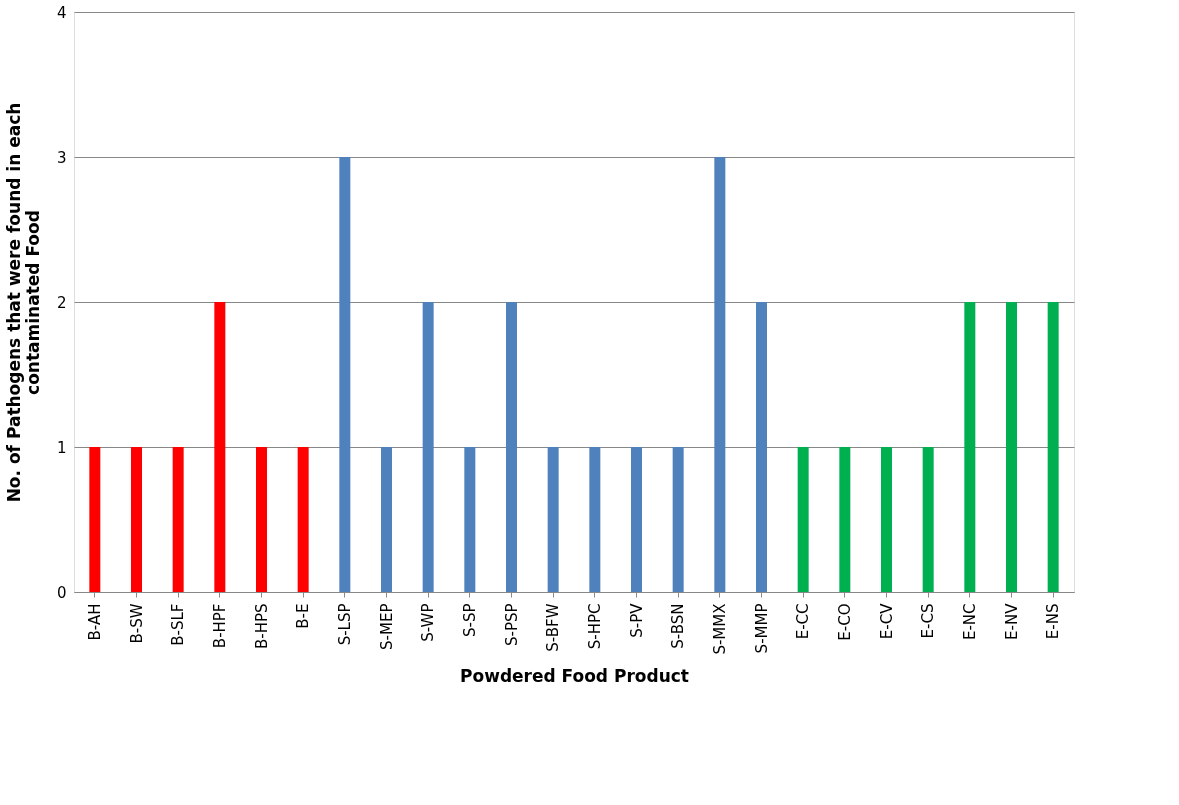 This screenshot has height=805, width=1179. I want to click on x-tick-label: E-CS, so click(928, 621).